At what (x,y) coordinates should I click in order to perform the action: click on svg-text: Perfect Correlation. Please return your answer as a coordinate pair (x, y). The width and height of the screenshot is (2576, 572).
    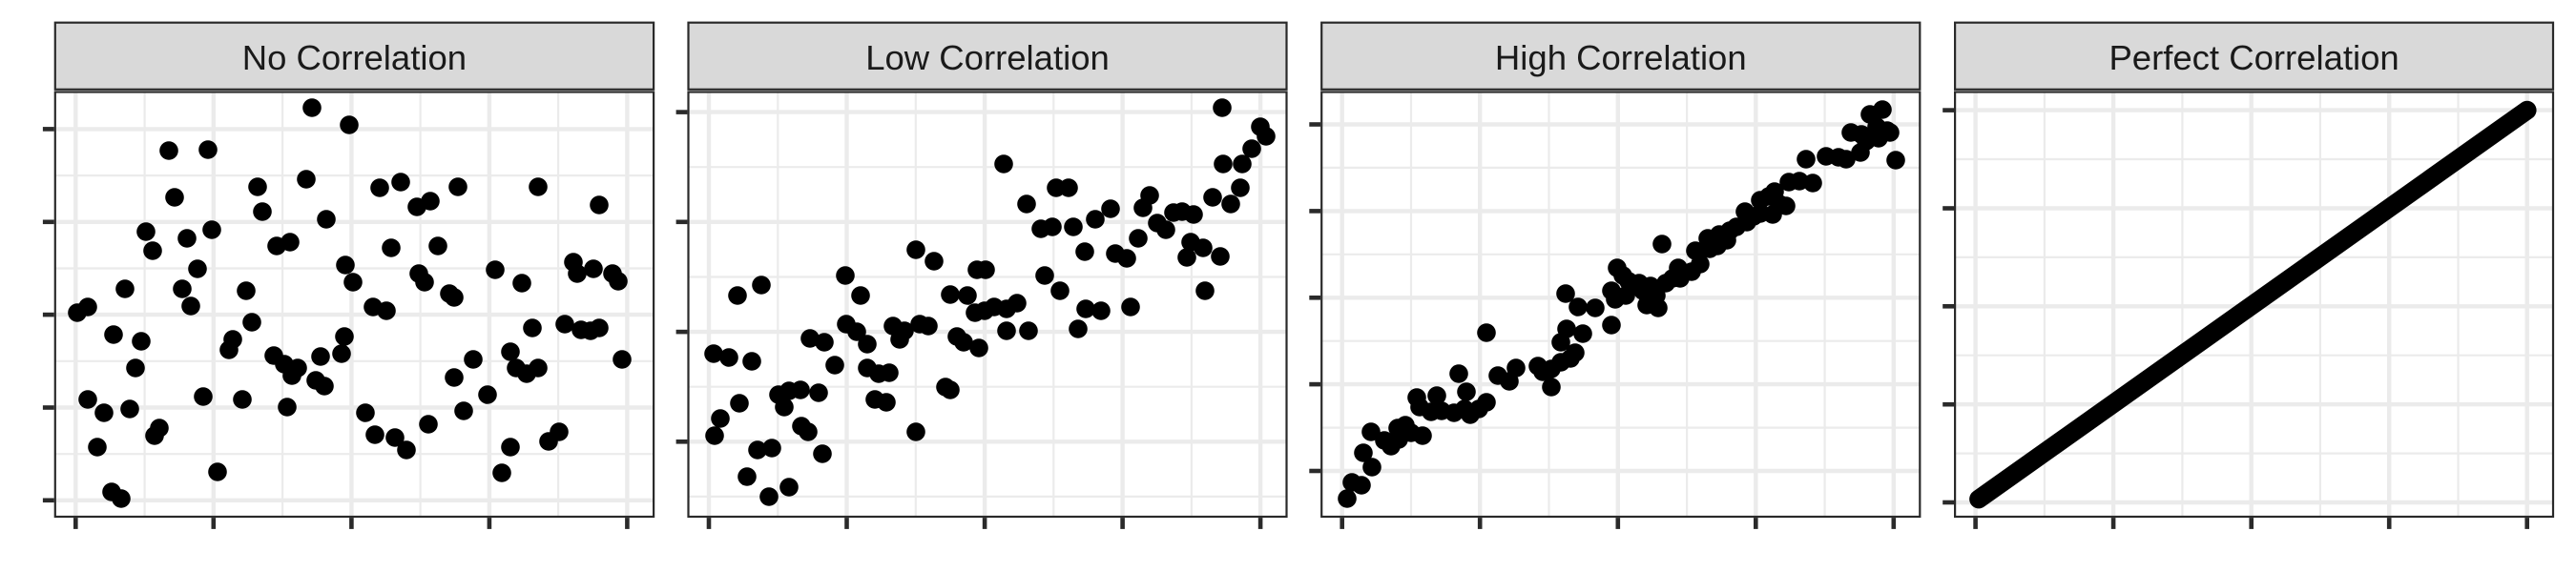
    Looking at the image, I should click on (2254, 57).